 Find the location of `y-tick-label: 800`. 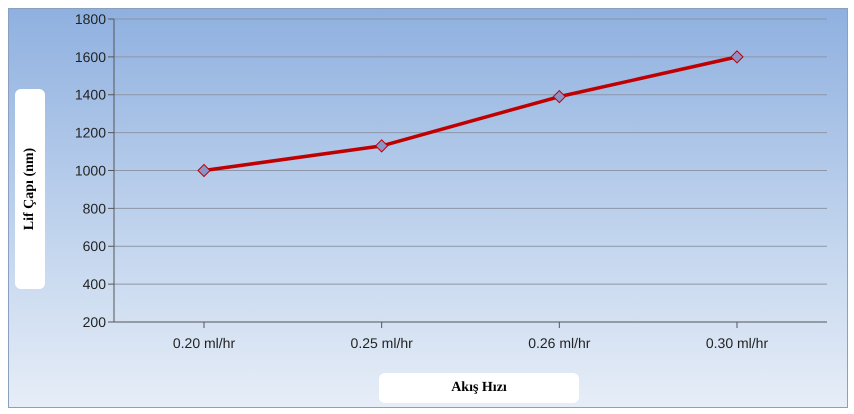

y-tick-label: 800 is located at coordinates (94, 208).